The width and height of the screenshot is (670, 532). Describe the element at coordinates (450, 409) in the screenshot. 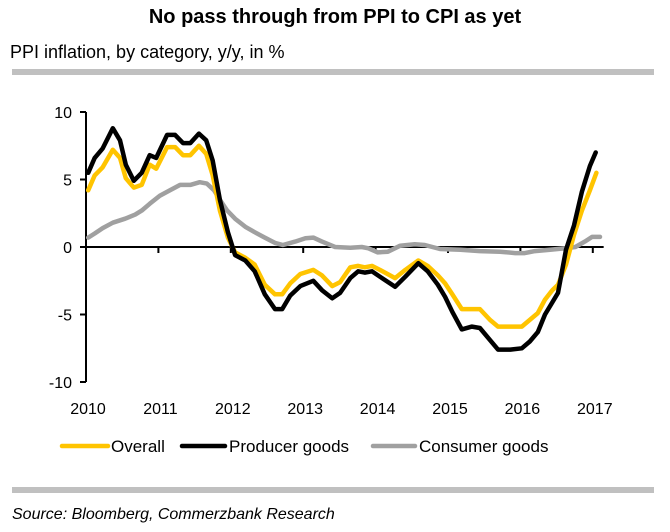

I see `x-tick-label: 2015` at that location.